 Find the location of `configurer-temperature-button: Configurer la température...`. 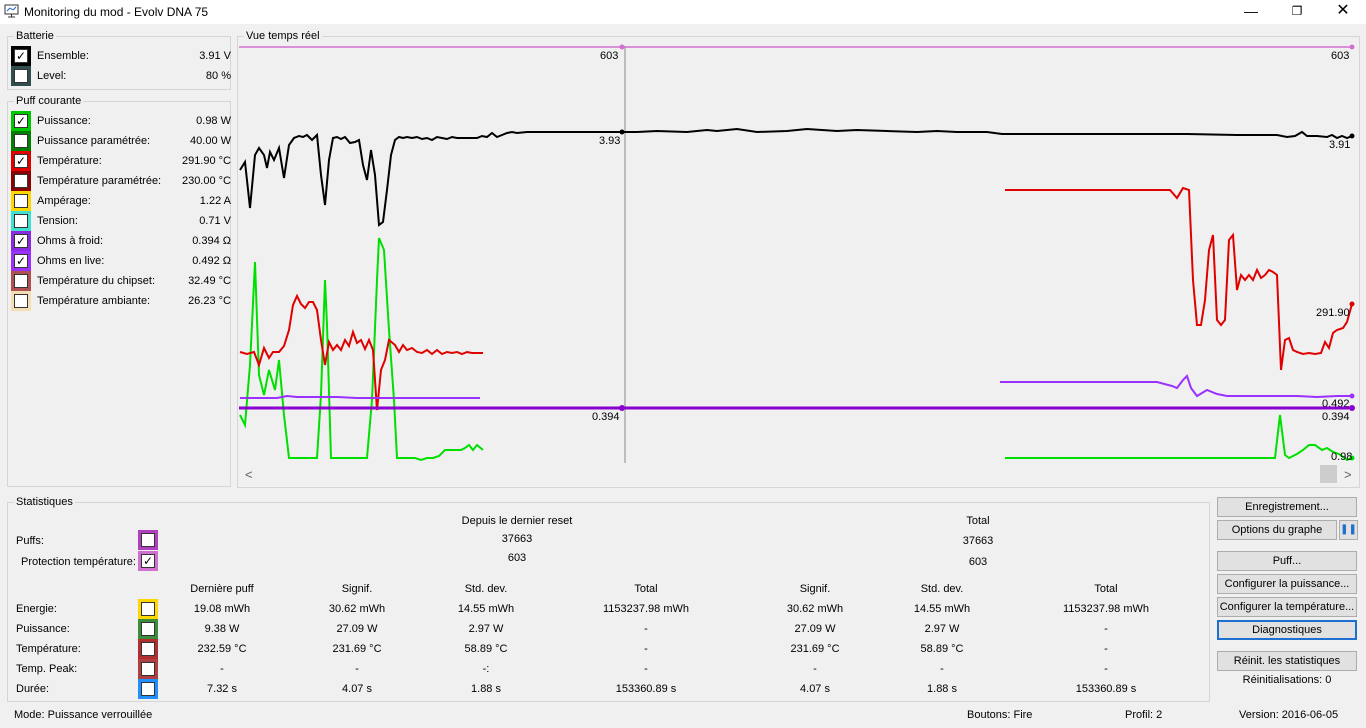

configurer-temperature-button: Configurer la température... is located at coordinates (1287, 607).